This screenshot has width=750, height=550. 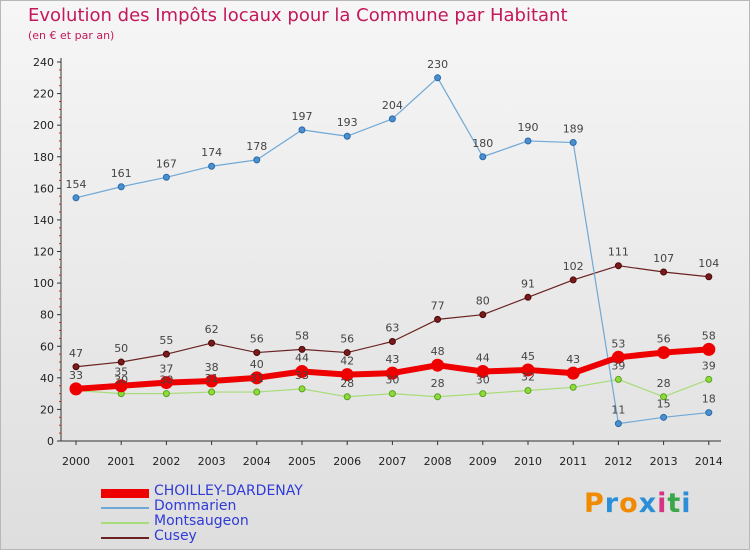 What do you see at coordinates (664, 461) in the screenshot?
I see `x-tick-label: 2013` at bounding box center [664, 461].